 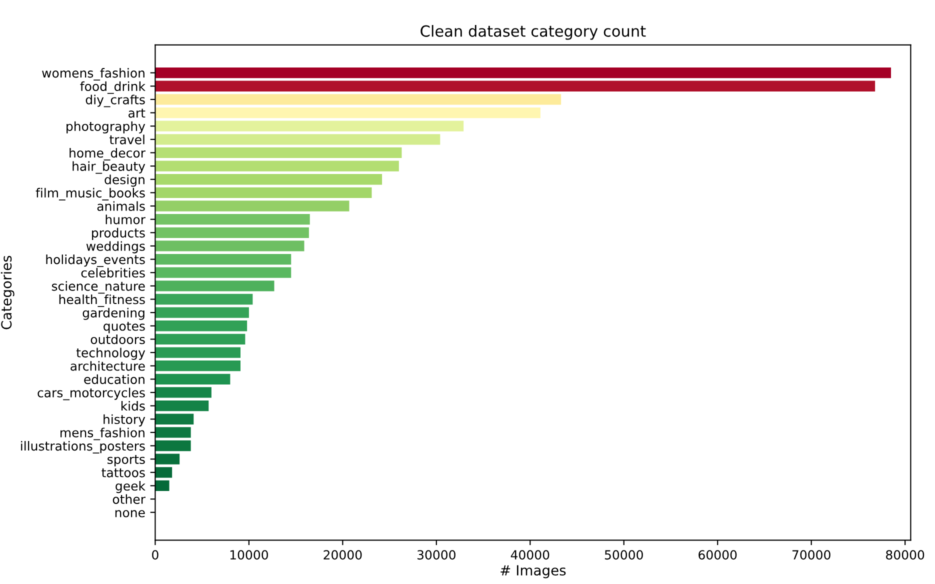 What do you see at coordinates (114, 379) in the screenshot?
I see `y-tick-label: education` at bounding box center [114, 379].